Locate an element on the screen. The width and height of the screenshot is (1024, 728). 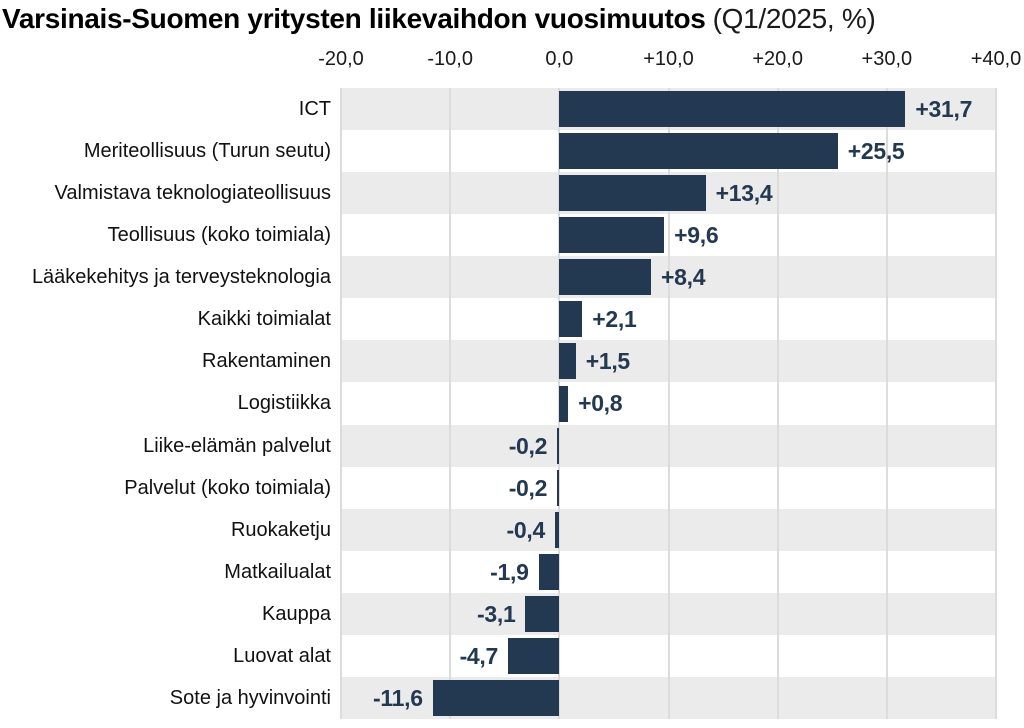
category-label: Rakentaminen is located at coordinates (266, 361).